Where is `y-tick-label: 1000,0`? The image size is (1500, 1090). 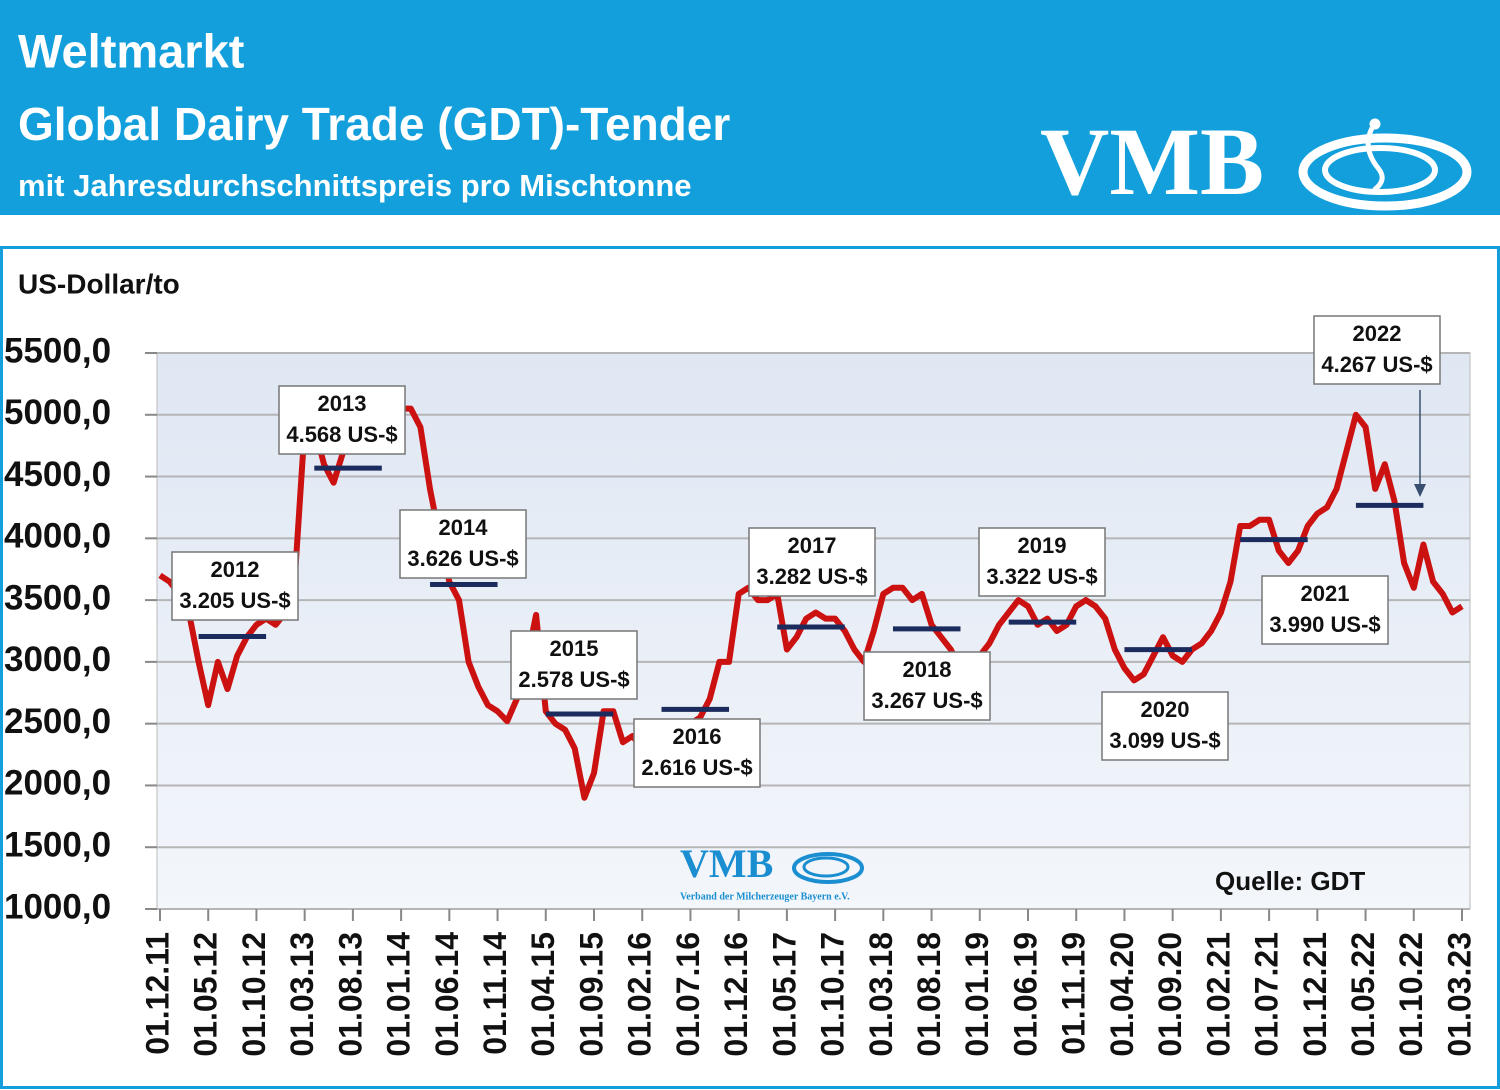
y-tick-label: 1000,0 is located at coordinates (57, 906).